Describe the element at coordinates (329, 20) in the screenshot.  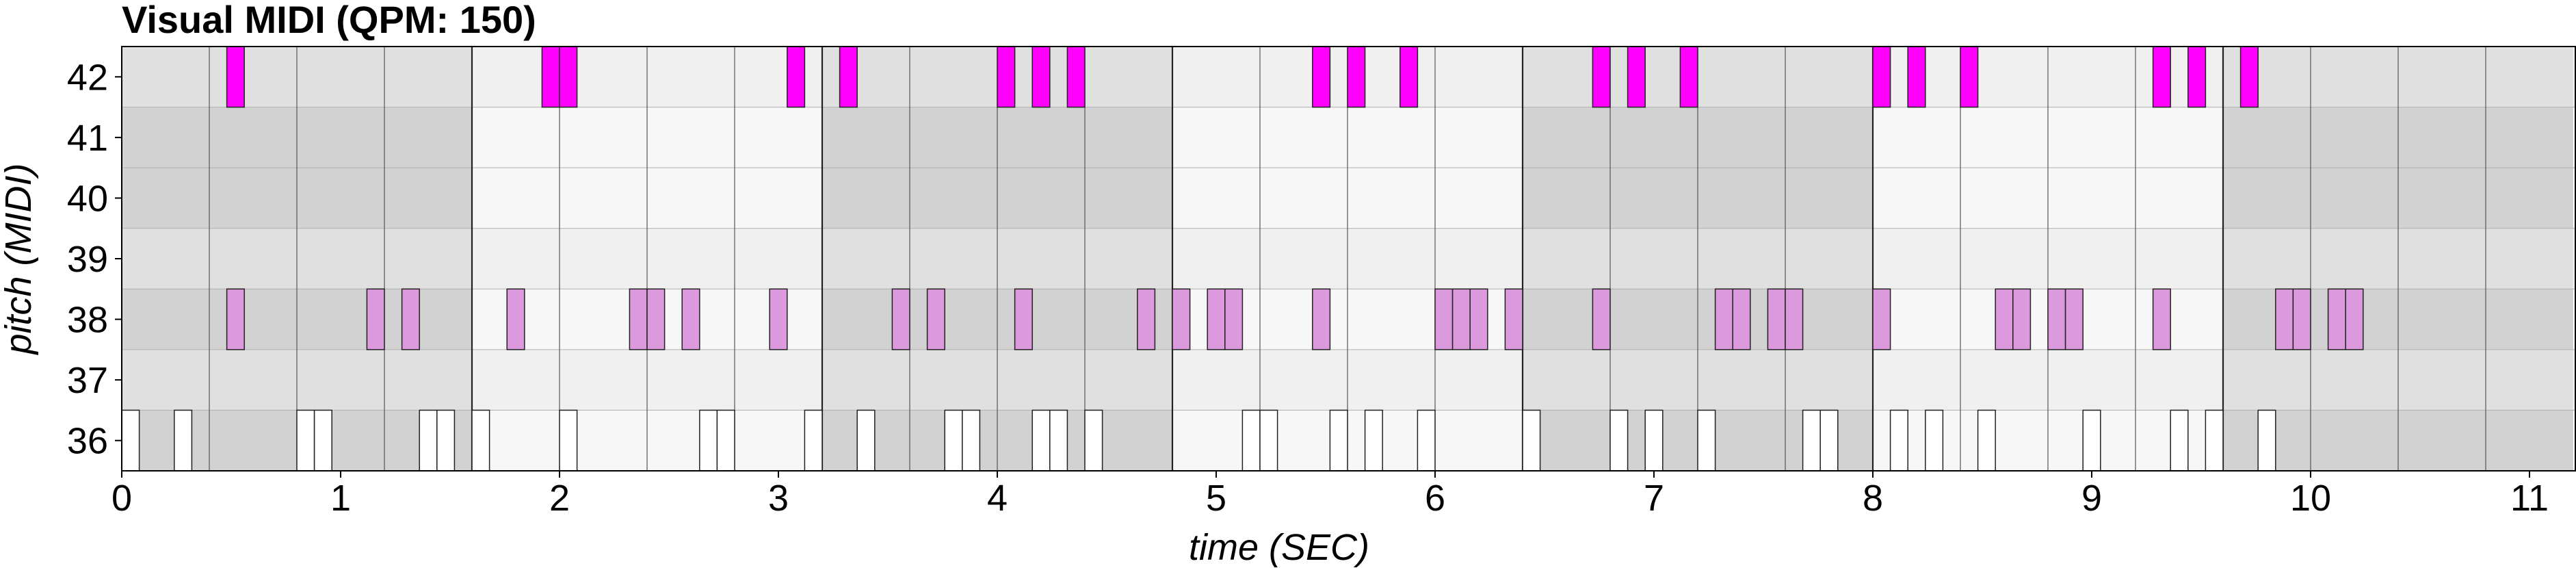
I see `chart-title: Visual MIDI (QPM: 150)` at that location.